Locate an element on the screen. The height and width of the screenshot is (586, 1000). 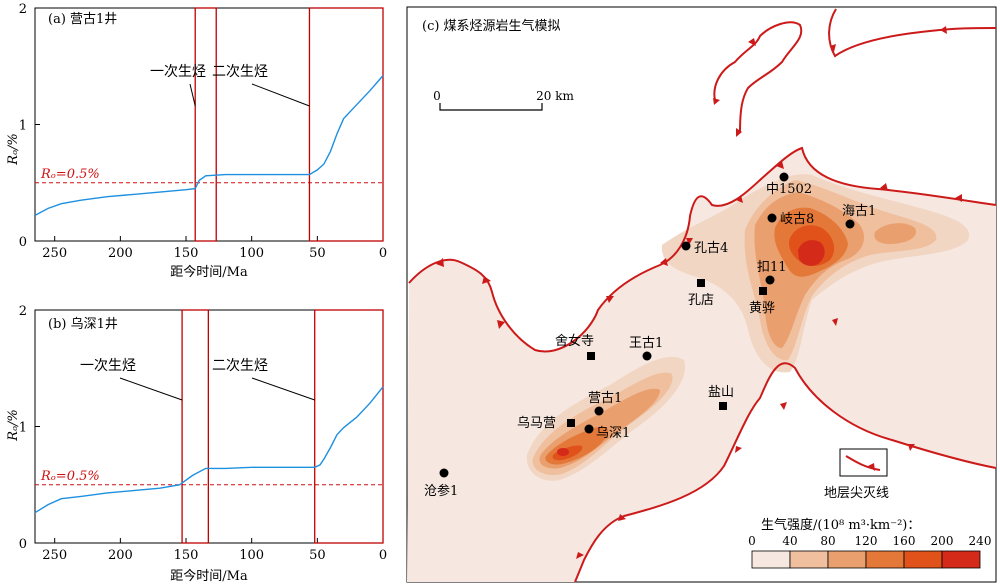
well-label: 沧参1 is located at coordinates (441, 491).